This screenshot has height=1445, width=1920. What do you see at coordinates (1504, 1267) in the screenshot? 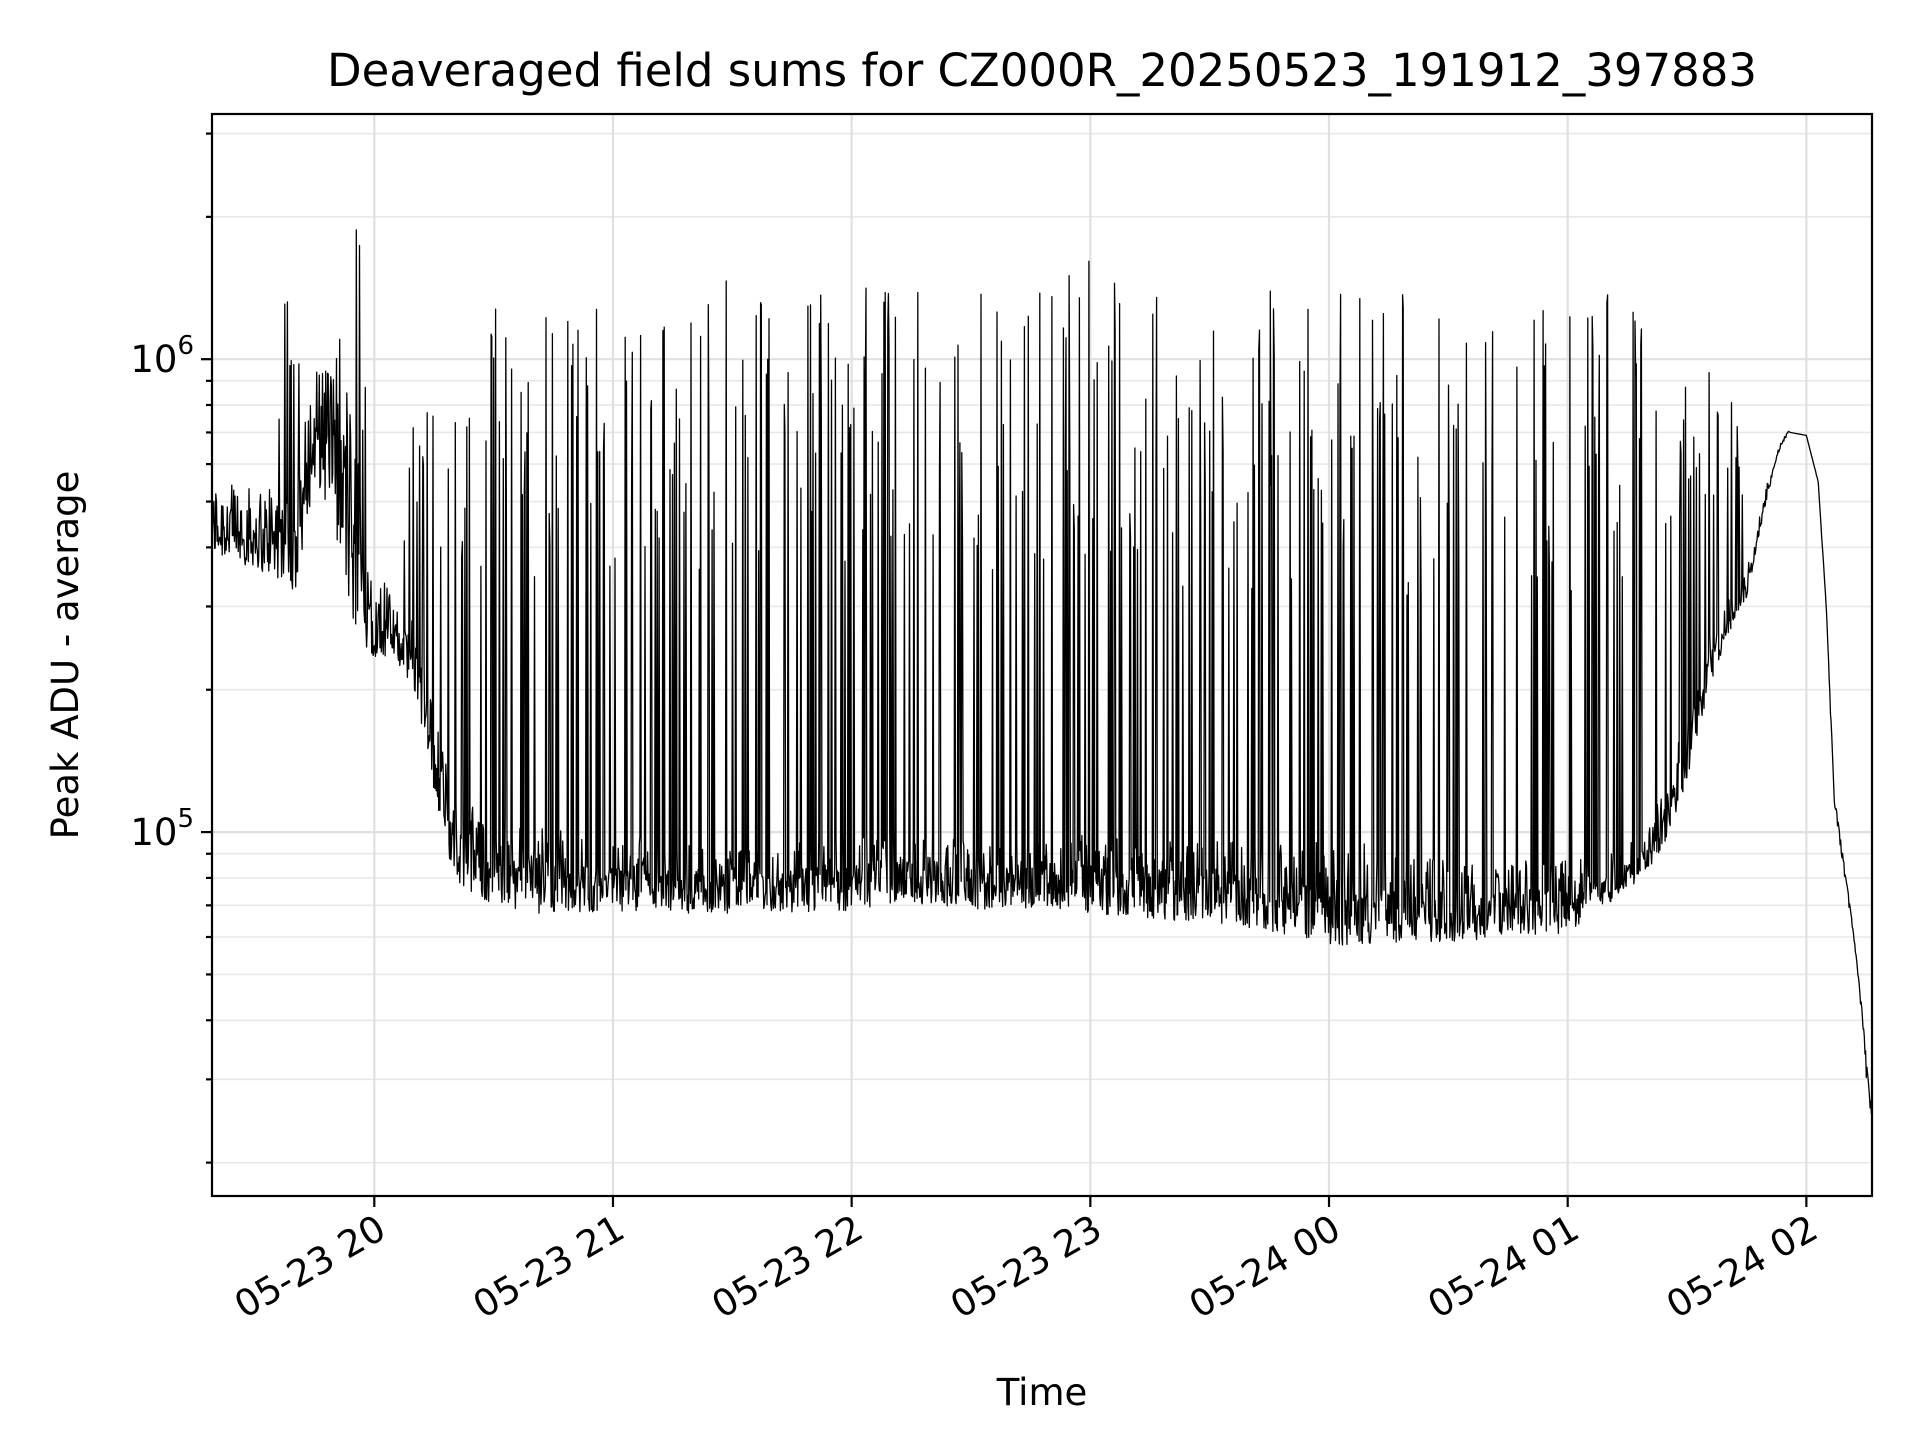
I see `x-tick-label: 05-24 01` at bounding box center [1504, 1267].